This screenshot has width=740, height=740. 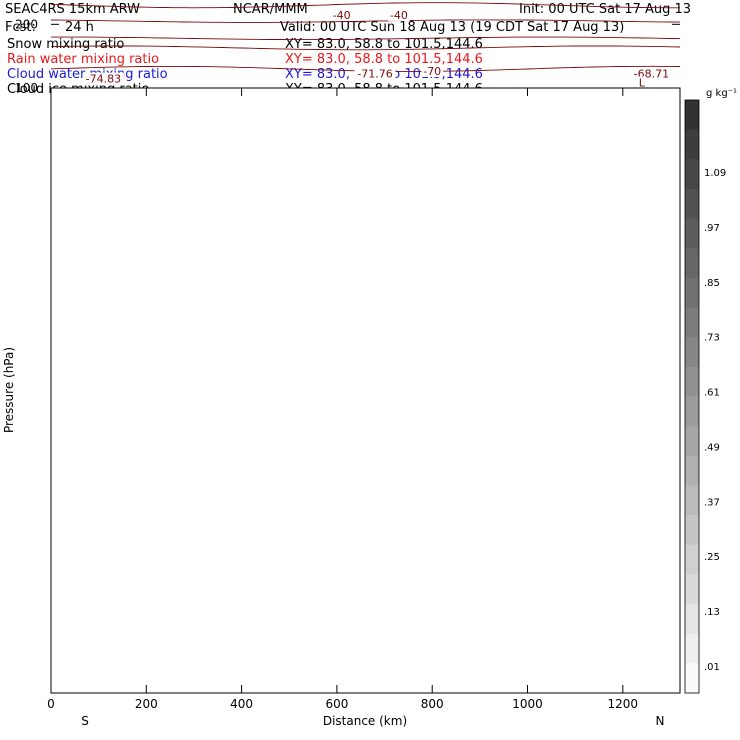 What do you see at coordinates (712, 228) in the screenshot?
I see `colorbar-tick-label: .97` at bounding box center [712, 228].